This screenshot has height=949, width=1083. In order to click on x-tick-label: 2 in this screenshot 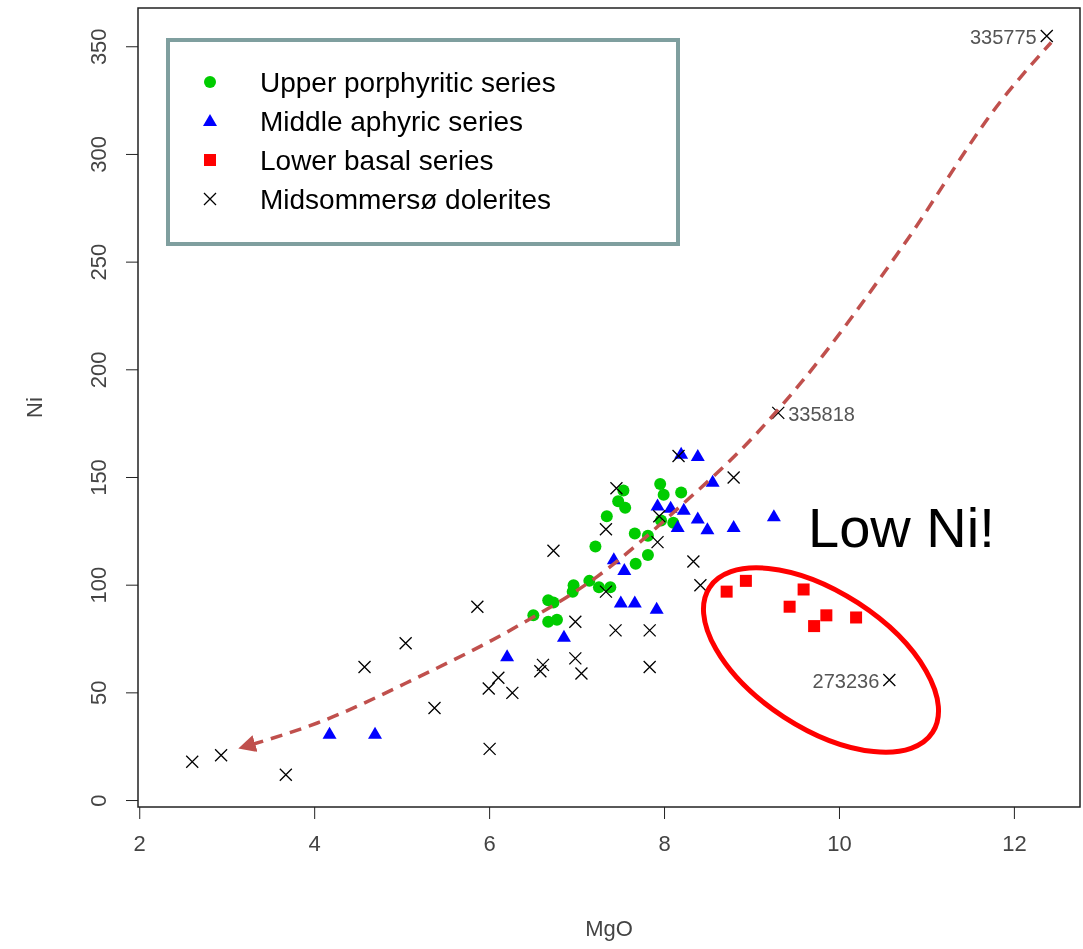, I will do `click(139, 843)`.